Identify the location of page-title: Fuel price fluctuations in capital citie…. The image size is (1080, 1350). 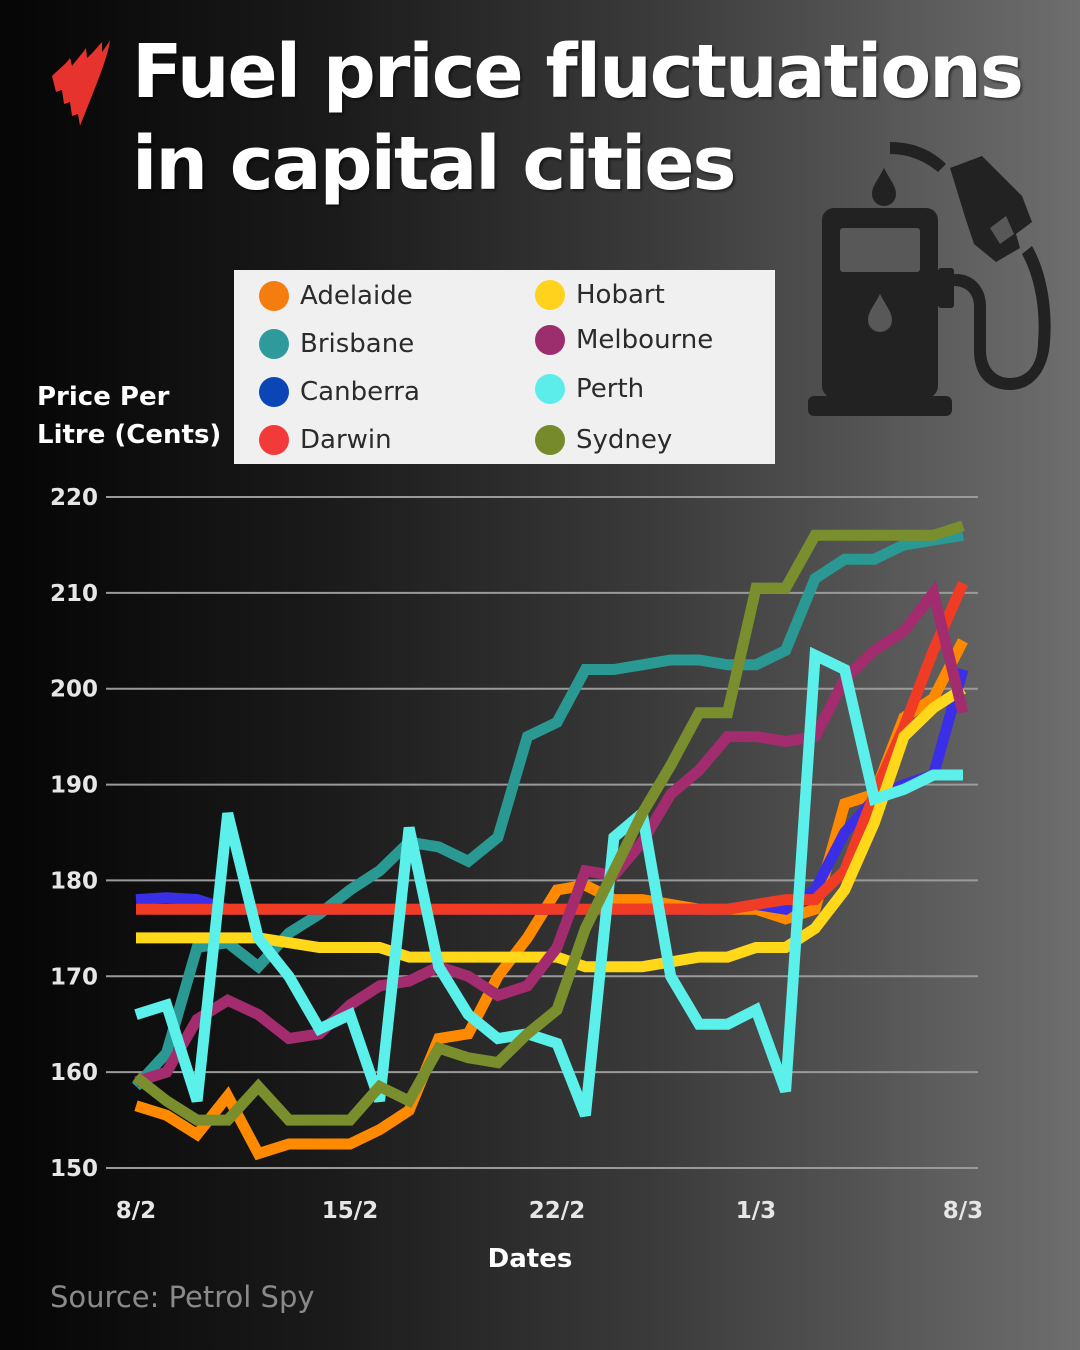
(578, 118).